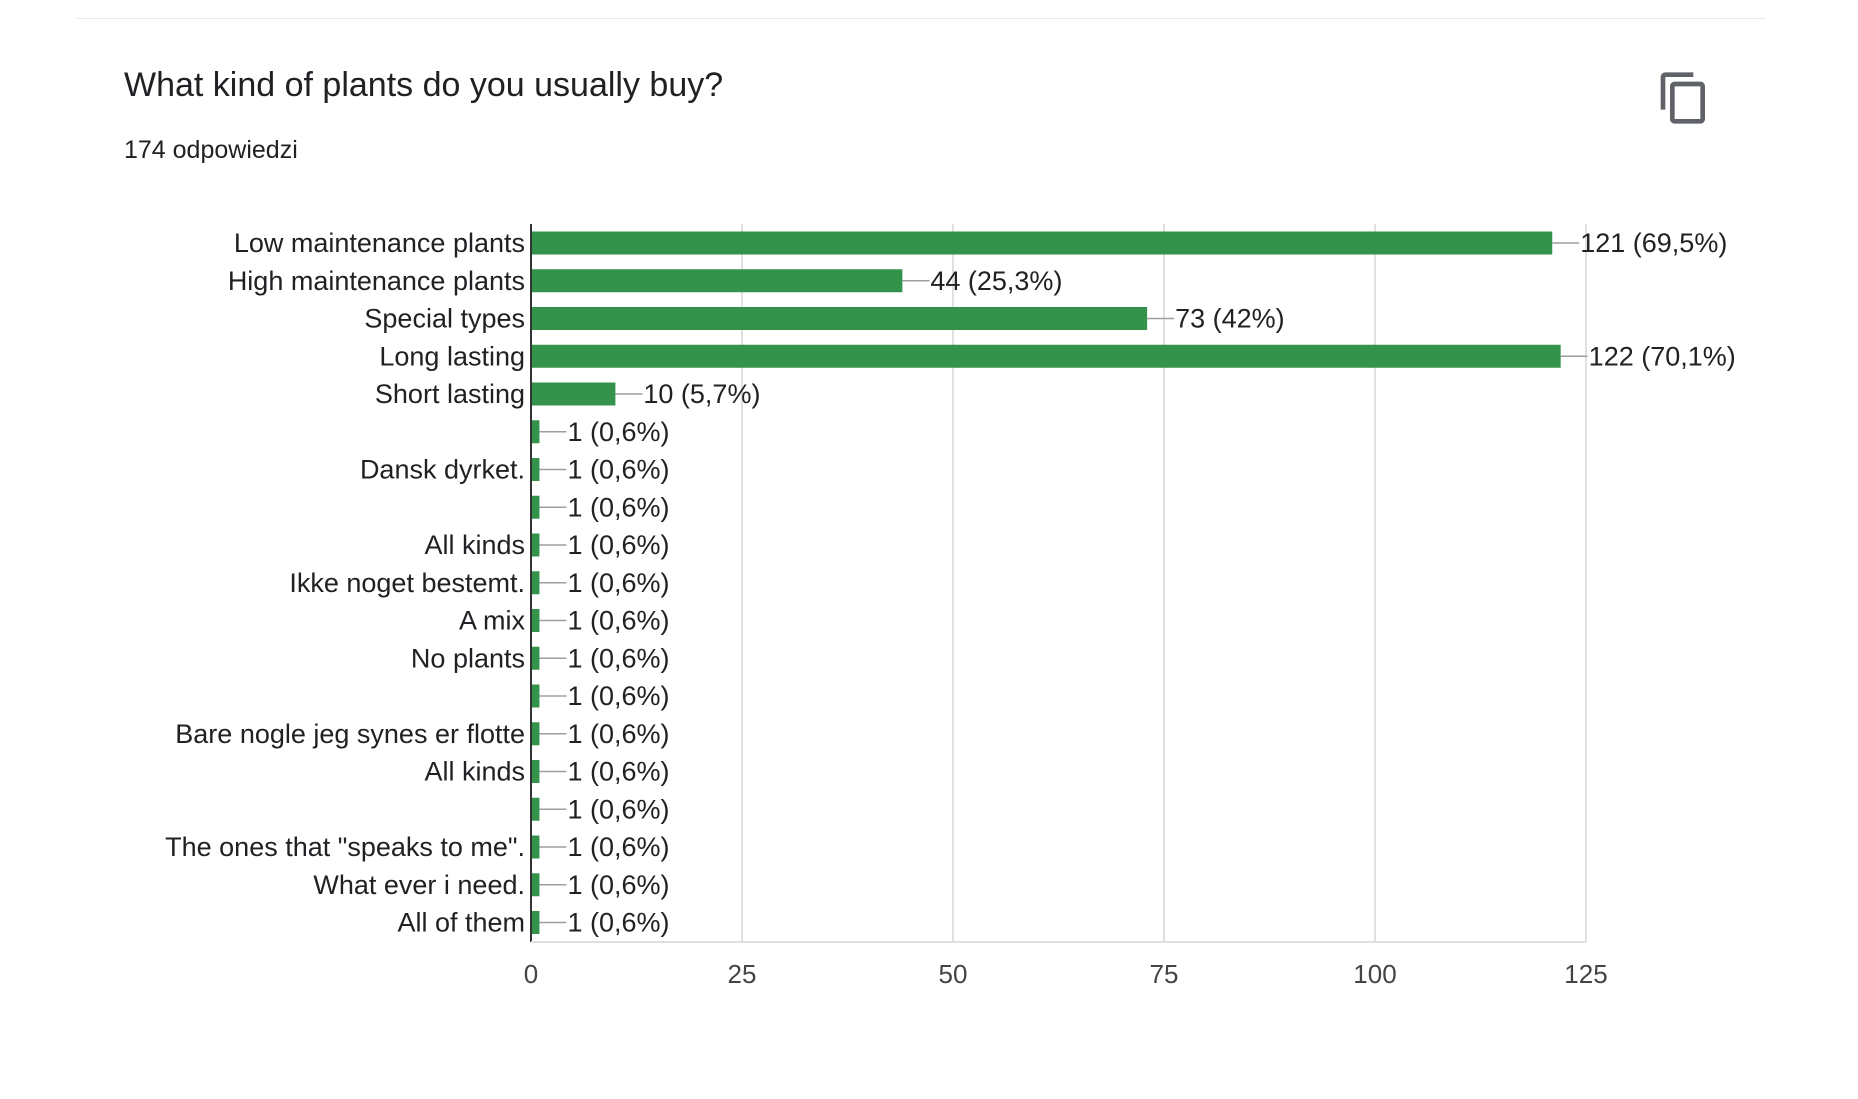  What do you see at coordinates (618, 885) in the screenshot?
I see `data-label-17: 1 (0,6%)` at bounding box center [618, 885].